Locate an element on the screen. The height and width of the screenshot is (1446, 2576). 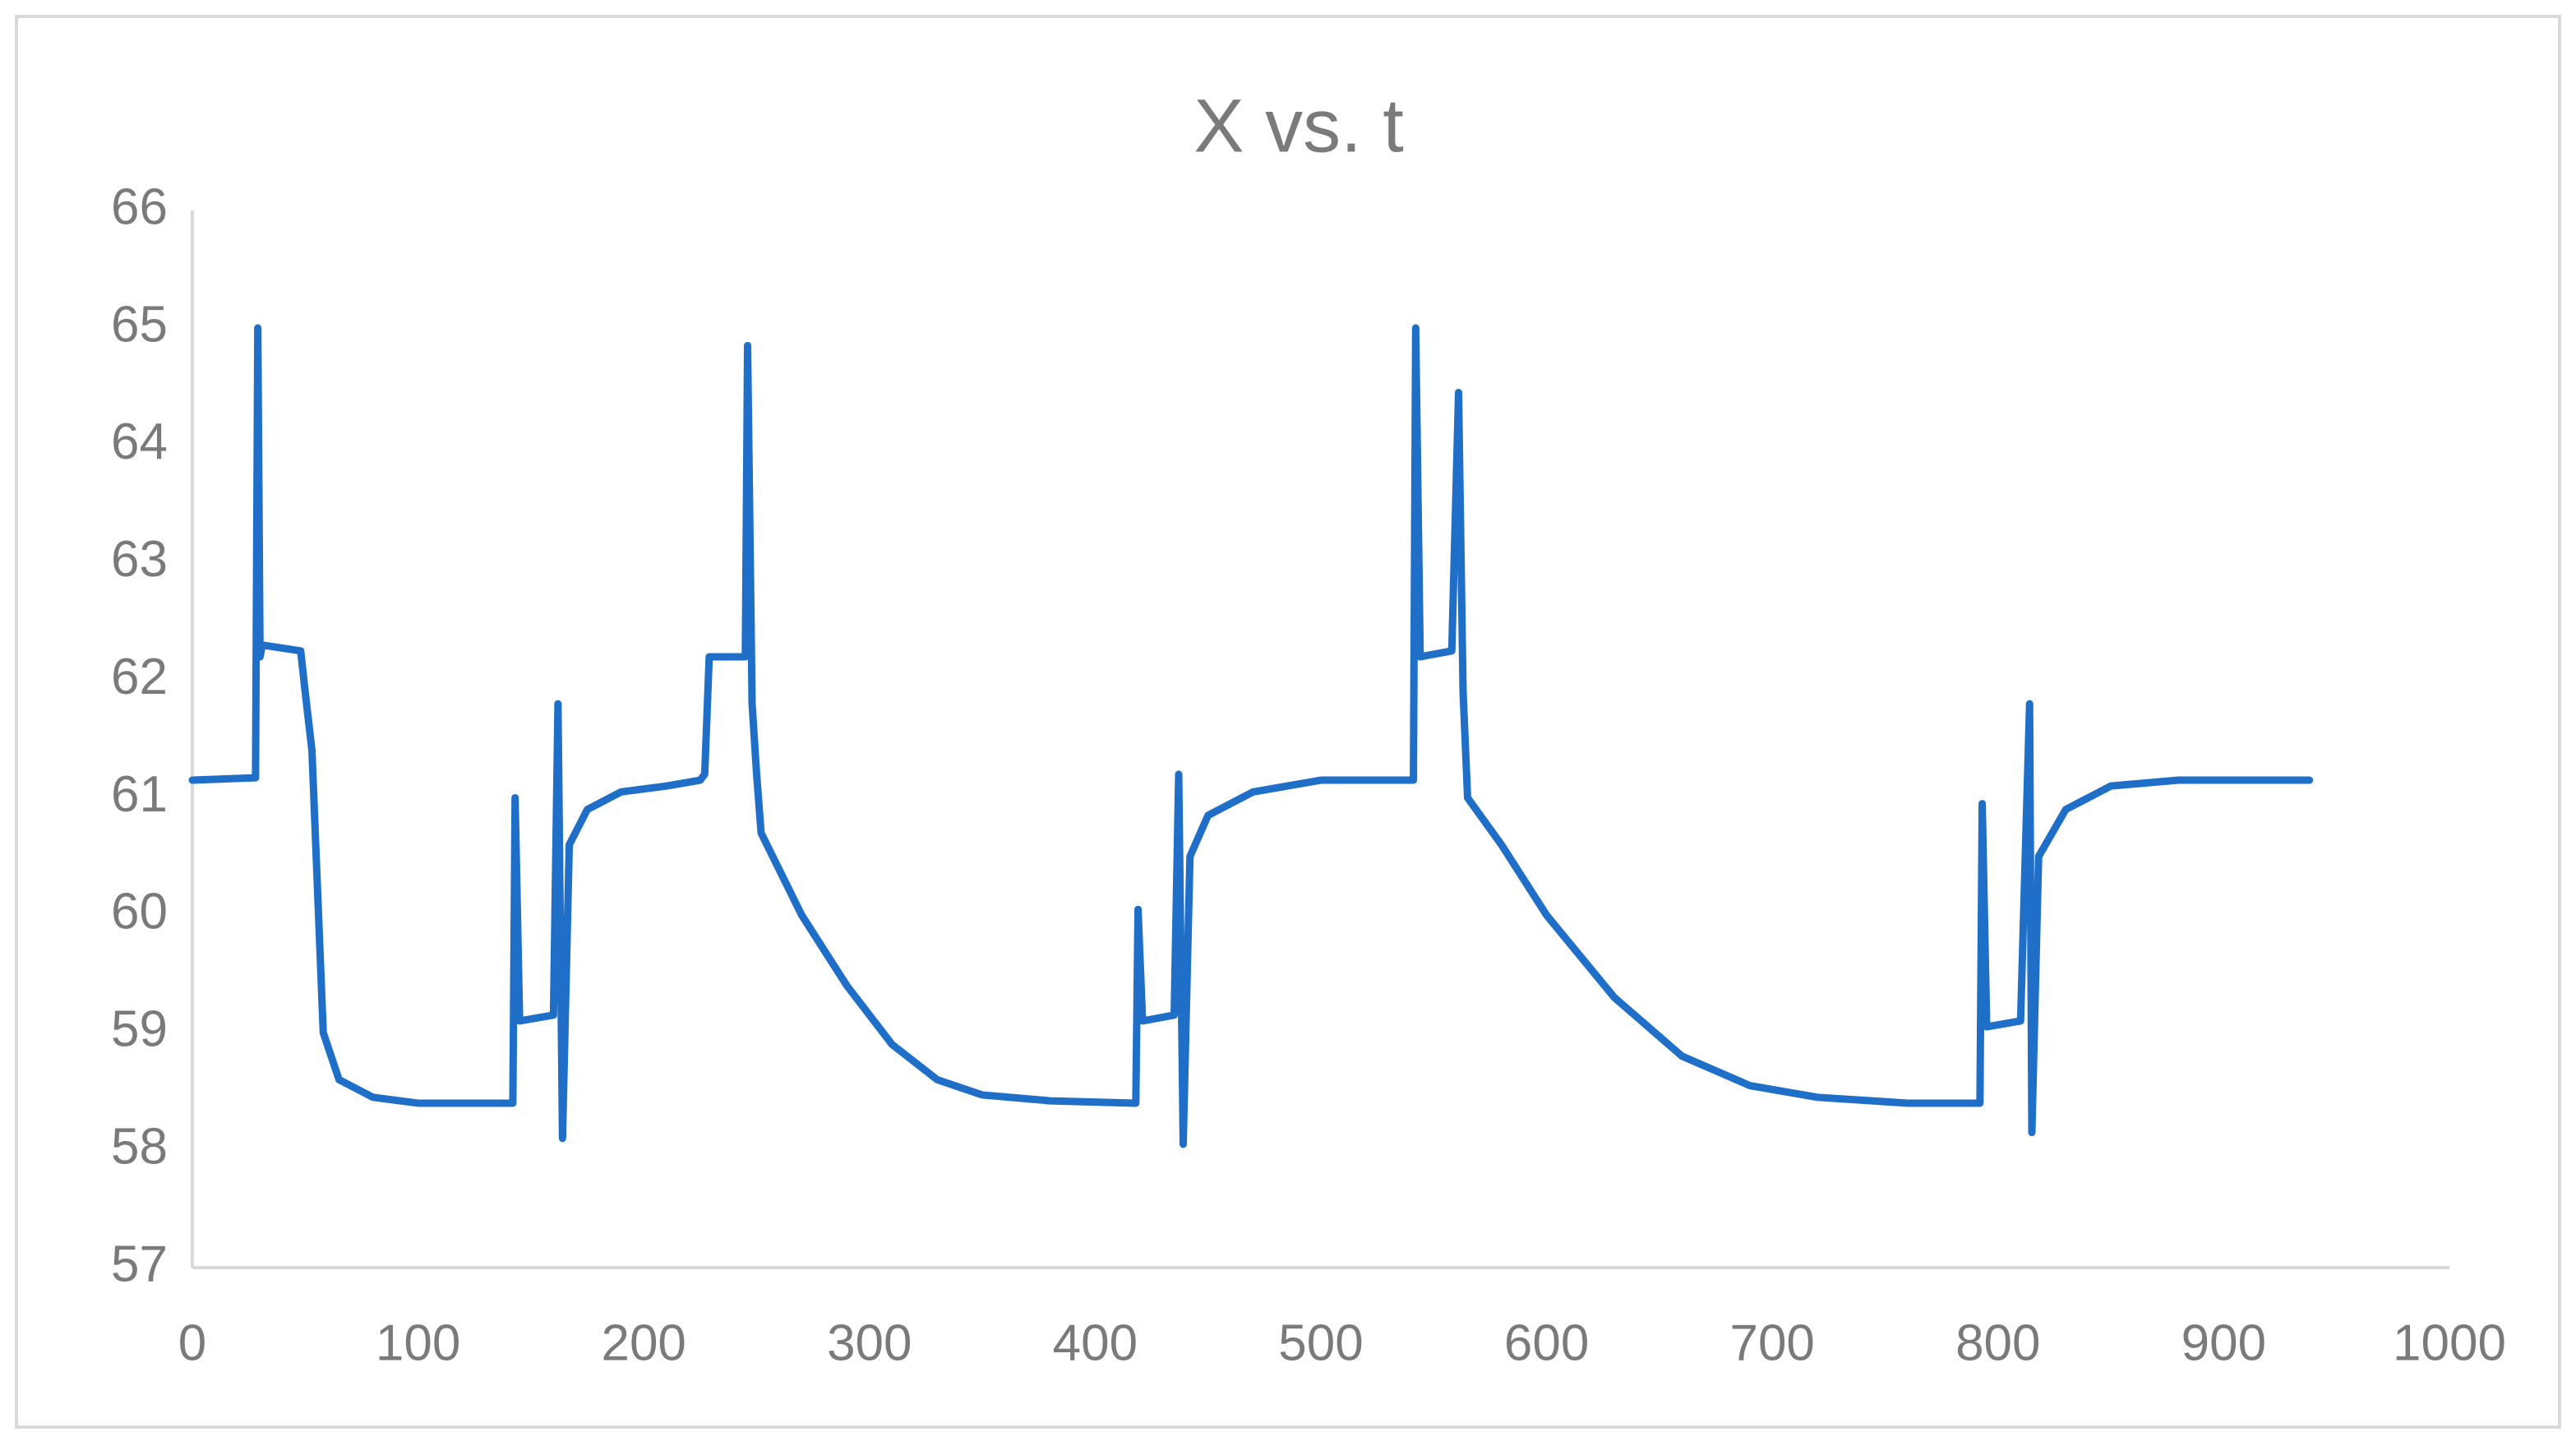
y-tick-label: 63 is located at coordinates (139, 559).